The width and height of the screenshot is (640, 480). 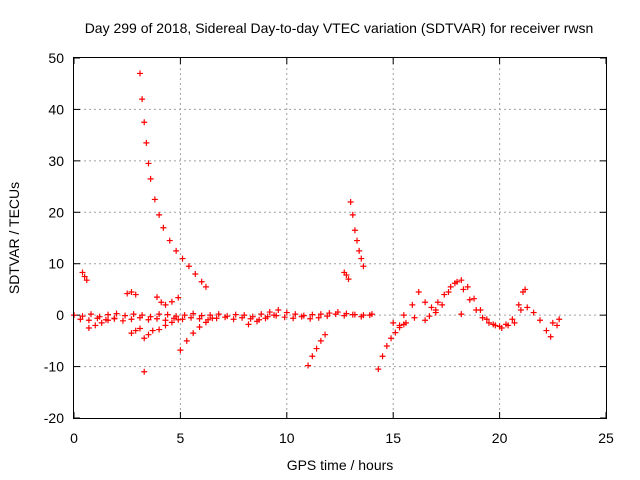 I want to click on x-axis-label: GPS time / hours, so click(x=340, y=465).